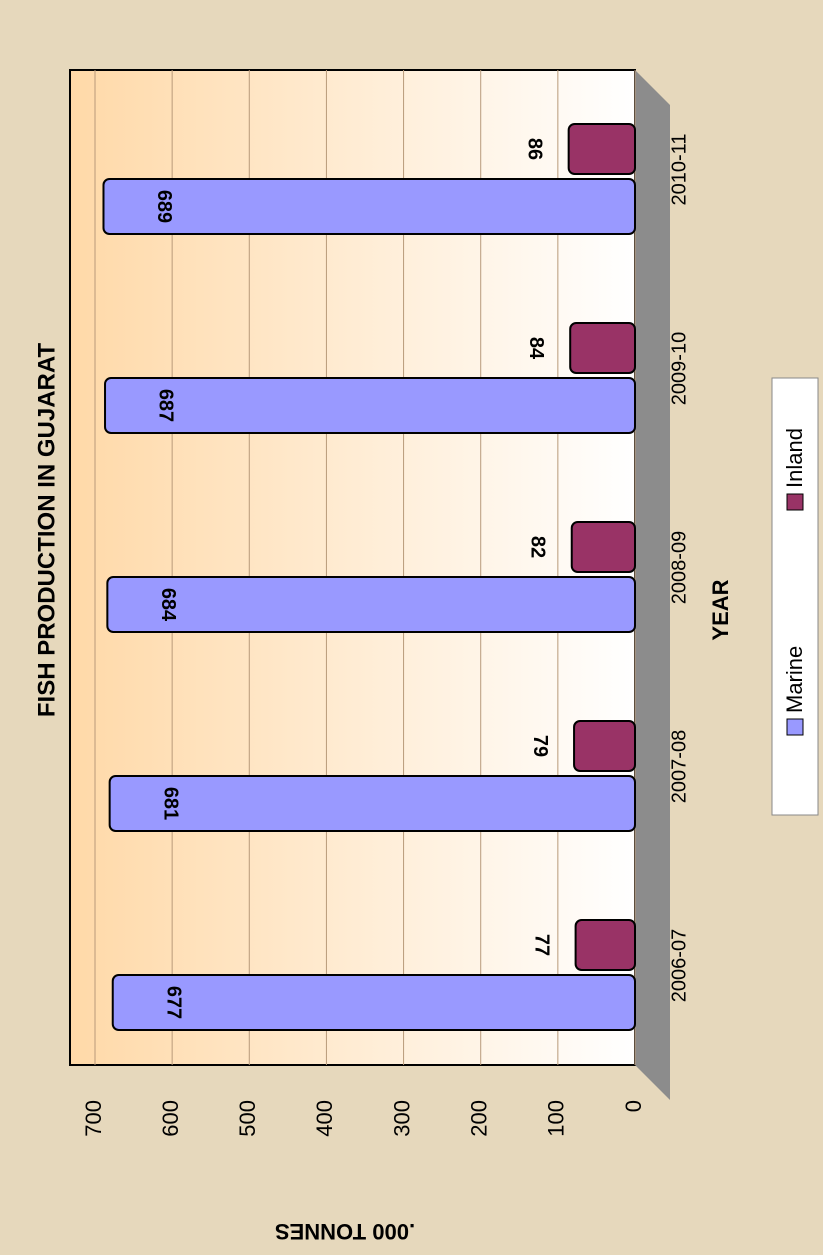 The image size is (823, 1255). Describe the element at coordinates (345, 1231) in the screenshot. I see `y-axis-label: .000 TONNES` at that location.